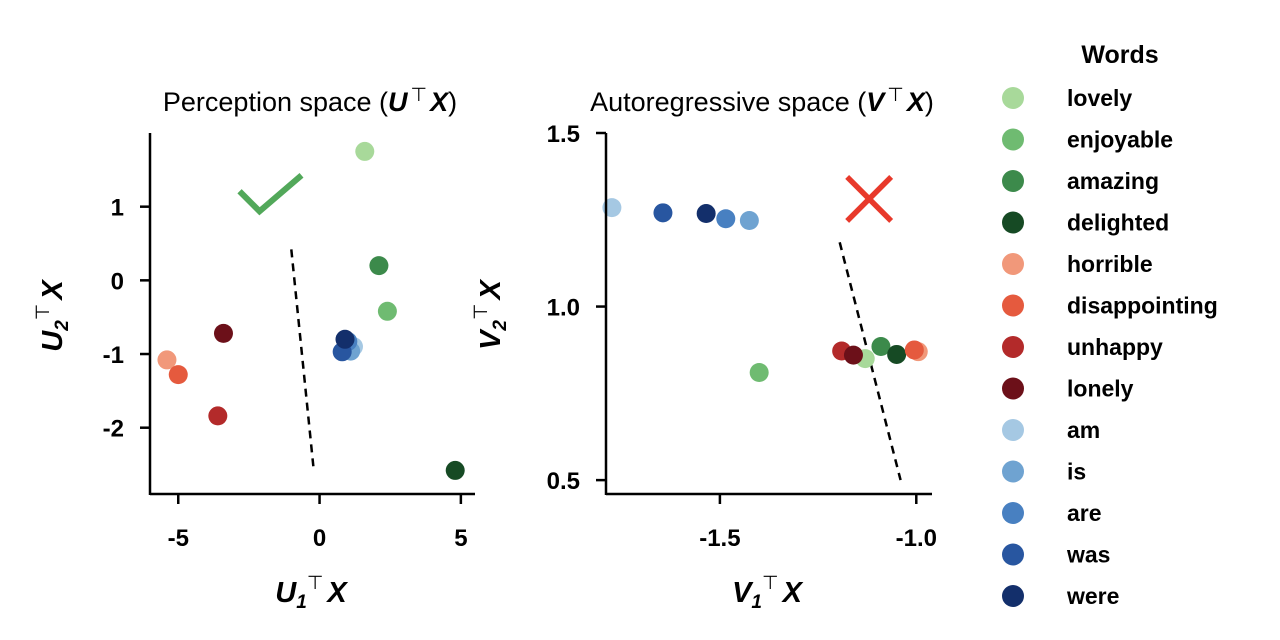 The image size is (1280, 640). I want to click on legend-item: are, so click(1052, 513).